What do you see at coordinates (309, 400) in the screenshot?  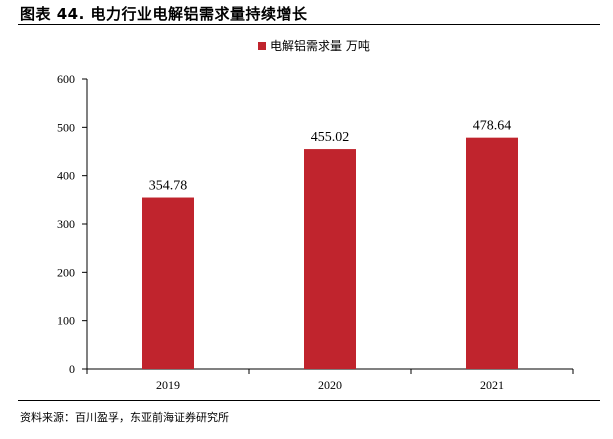 I see `bottom-divider` at bounding box center [309, 400].